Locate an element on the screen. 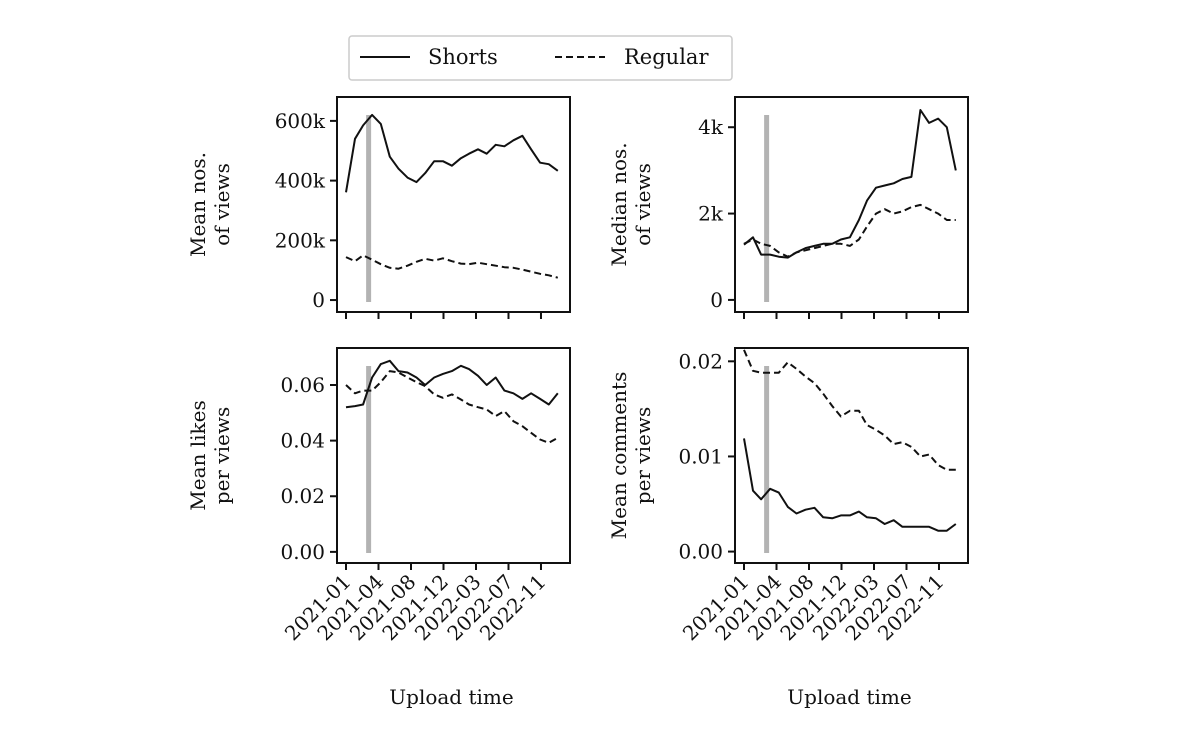 This screenshot has height=739, width=1196. legend: Shorts Regular is located at coordinates (540, 58).